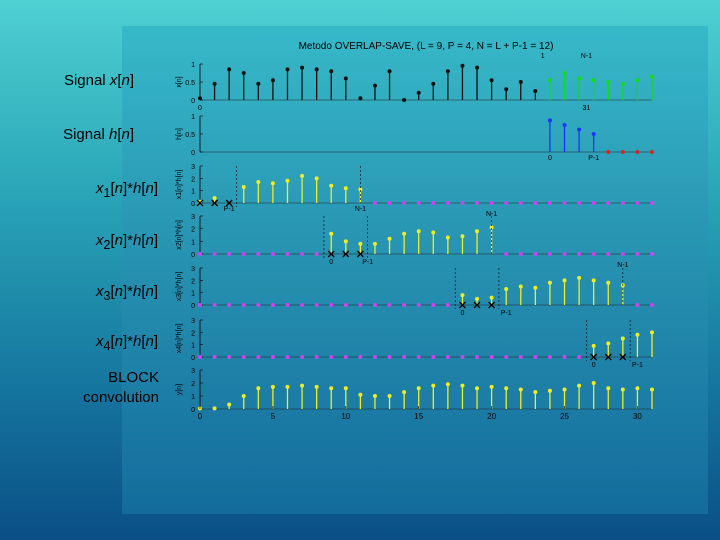  Describe the element at coordinates (543, 56) in the screenshot. I see `annotation-label: 1` at that location.